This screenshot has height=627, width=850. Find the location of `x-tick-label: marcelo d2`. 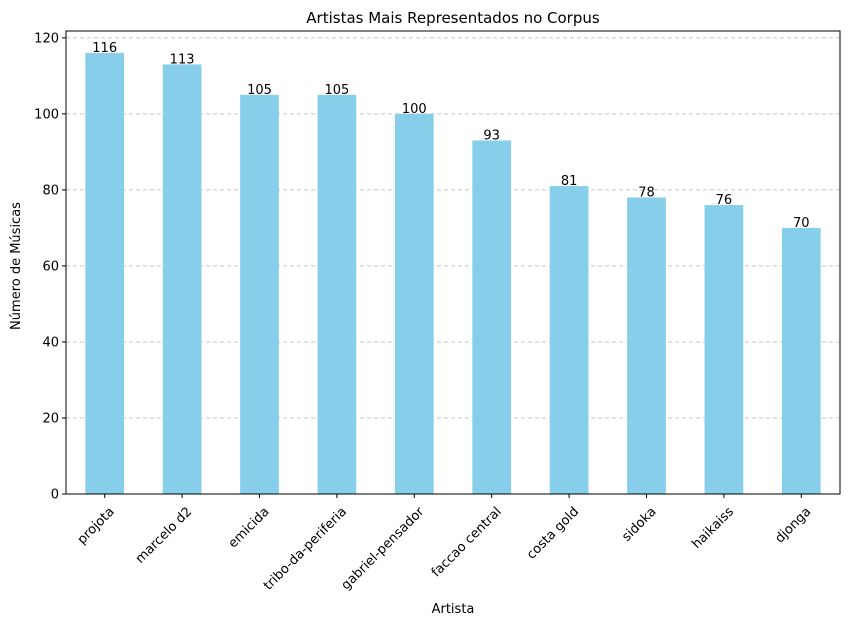

x-tick-label: marcelo d2 is located at coordinates (164, 535).